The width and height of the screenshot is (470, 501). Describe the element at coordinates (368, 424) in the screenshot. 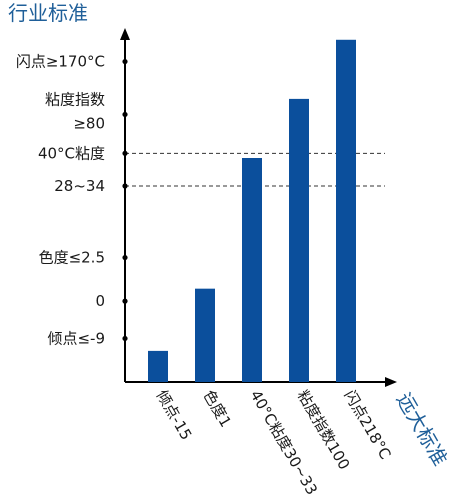

I see `x-tick-label-5: 闪点218°C` at that location.